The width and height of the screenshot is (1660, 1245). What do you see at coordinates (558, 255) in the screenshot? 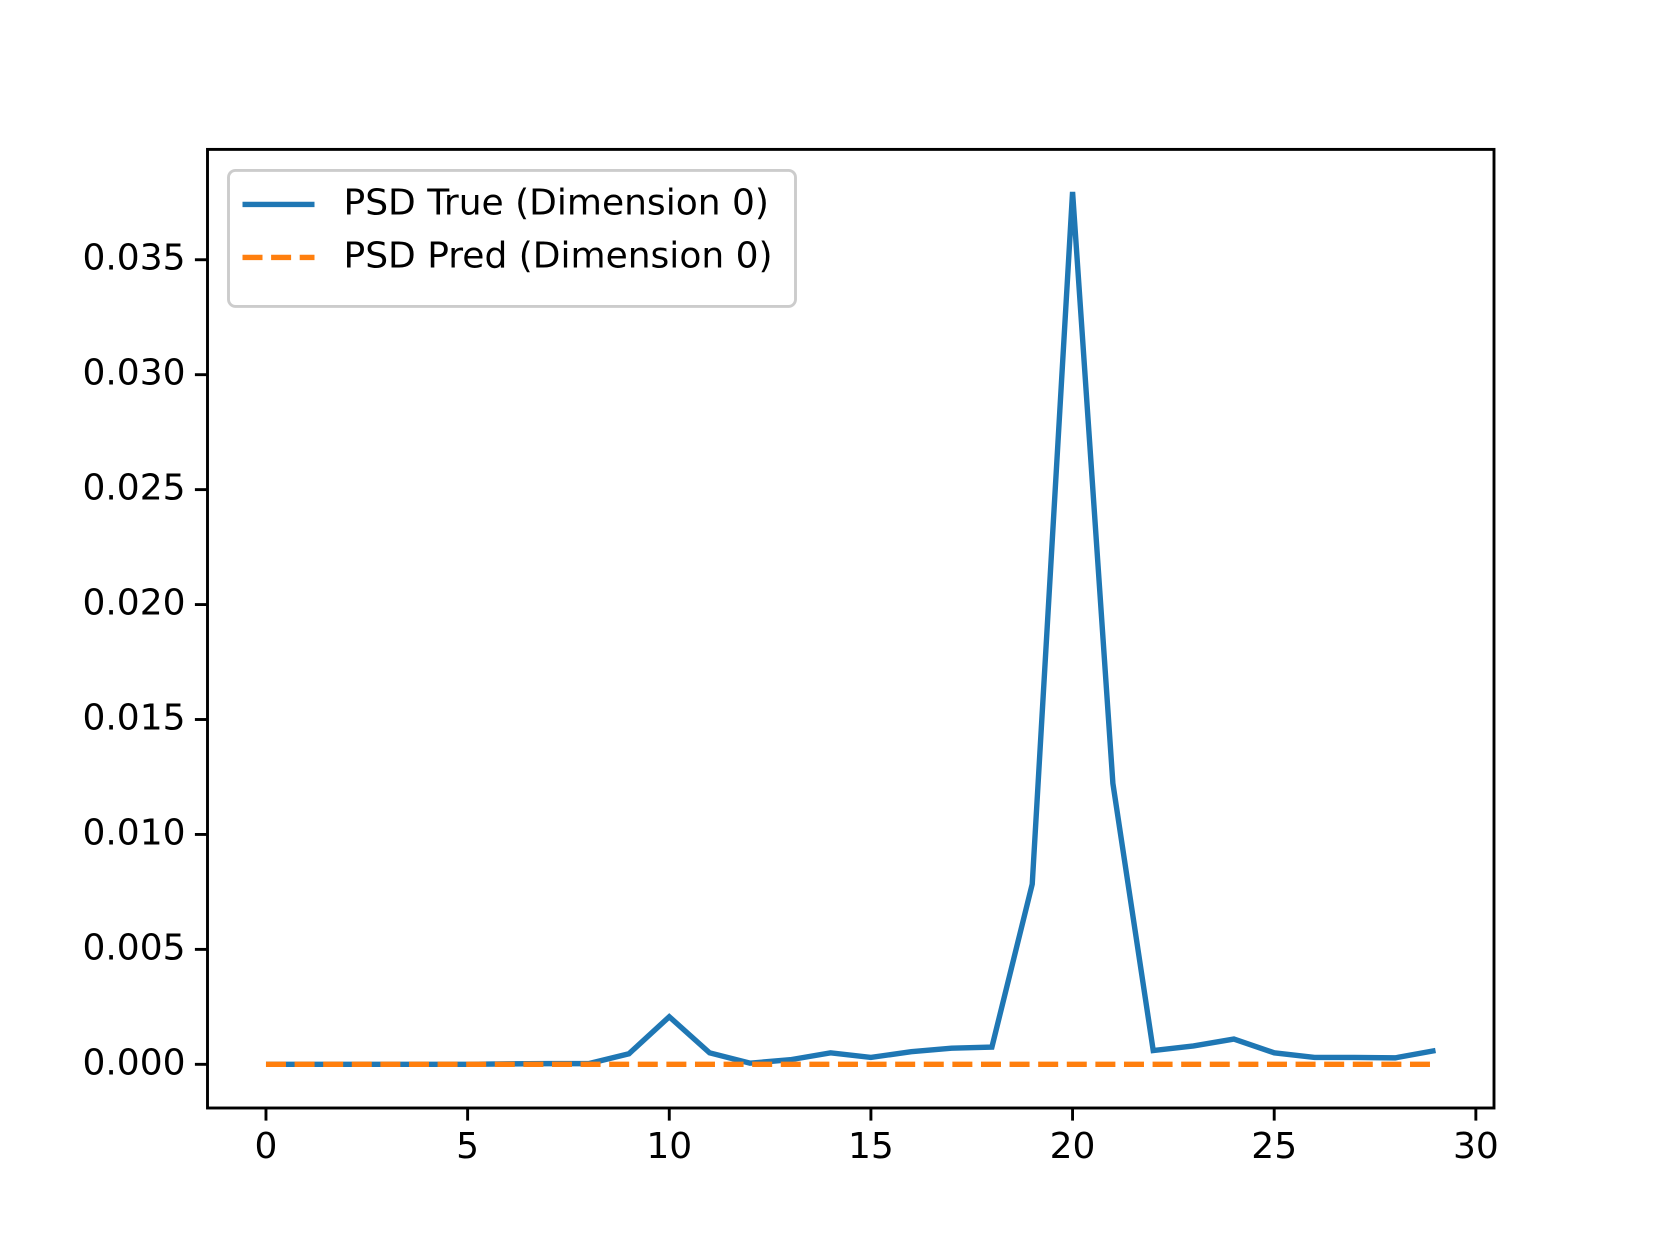
I see `legend-label: PSD Pred (Dimension 0)` at bounding box center [558, 255].